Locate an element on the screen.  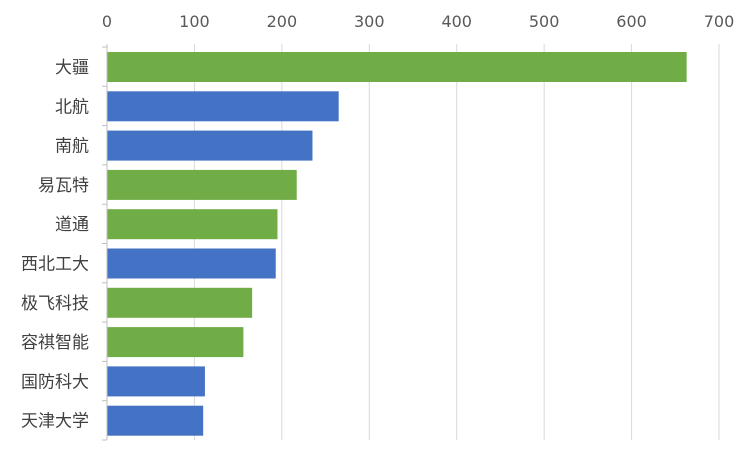
x-tick-label-500: 500 is located at coordinates (544, 21).